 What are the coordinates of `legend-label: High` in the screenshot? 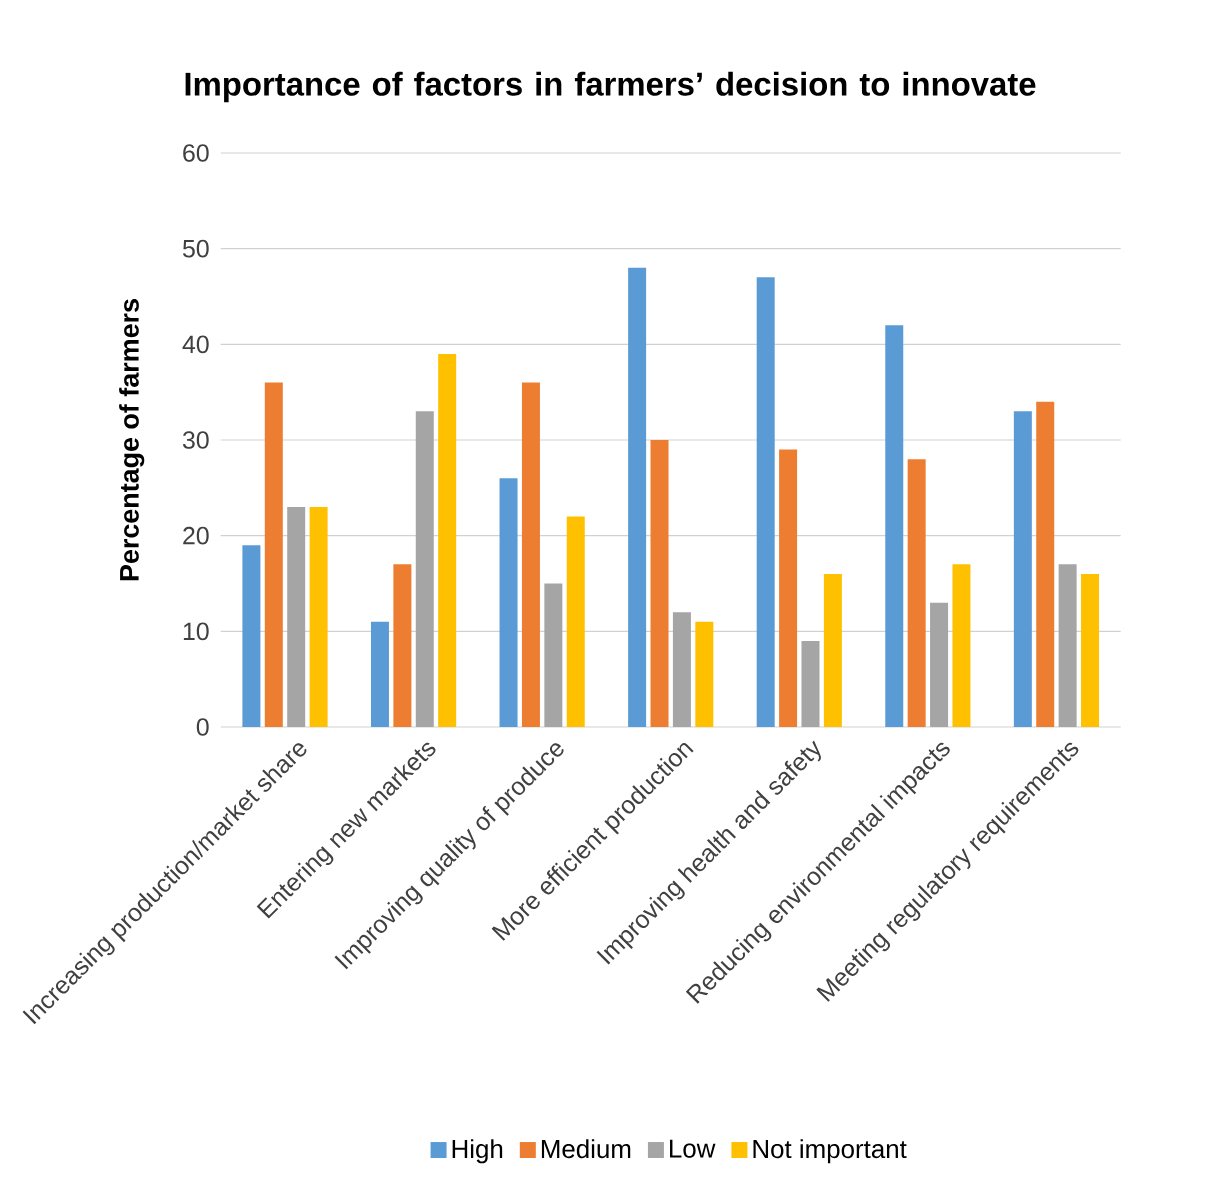 It's located at (477, 1151).